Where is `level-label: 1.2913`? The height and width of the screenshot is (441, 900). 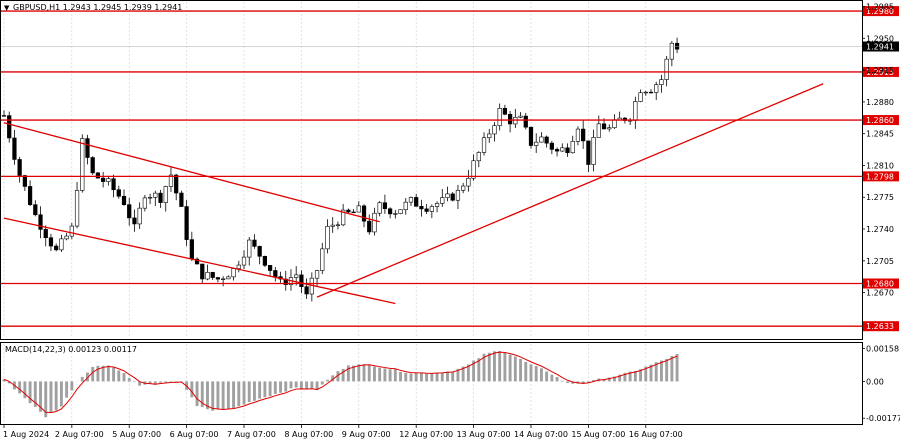 level-label: 1.2913 is located at coordinates (880, 72).